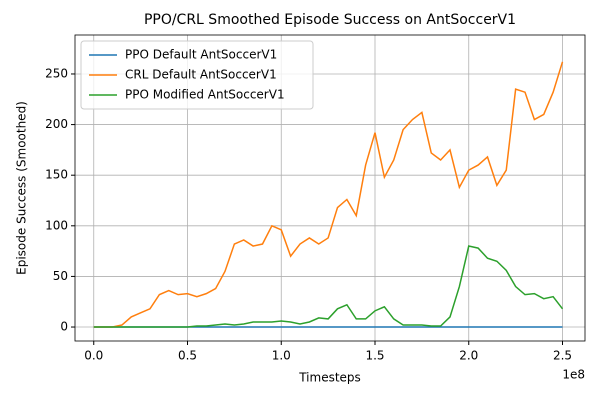 This screenshot has width=600, height=404. I want to click on x-axis-label: Timesteps, so click(329, 378).